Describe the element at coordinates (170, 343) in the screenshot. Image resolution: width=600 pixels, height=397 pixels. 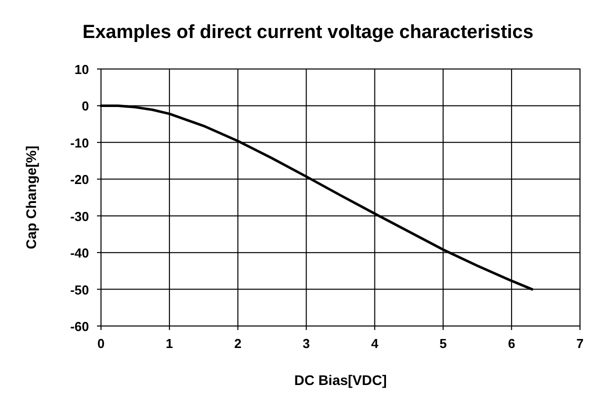
I see `x-tick-label: 1` at that location.